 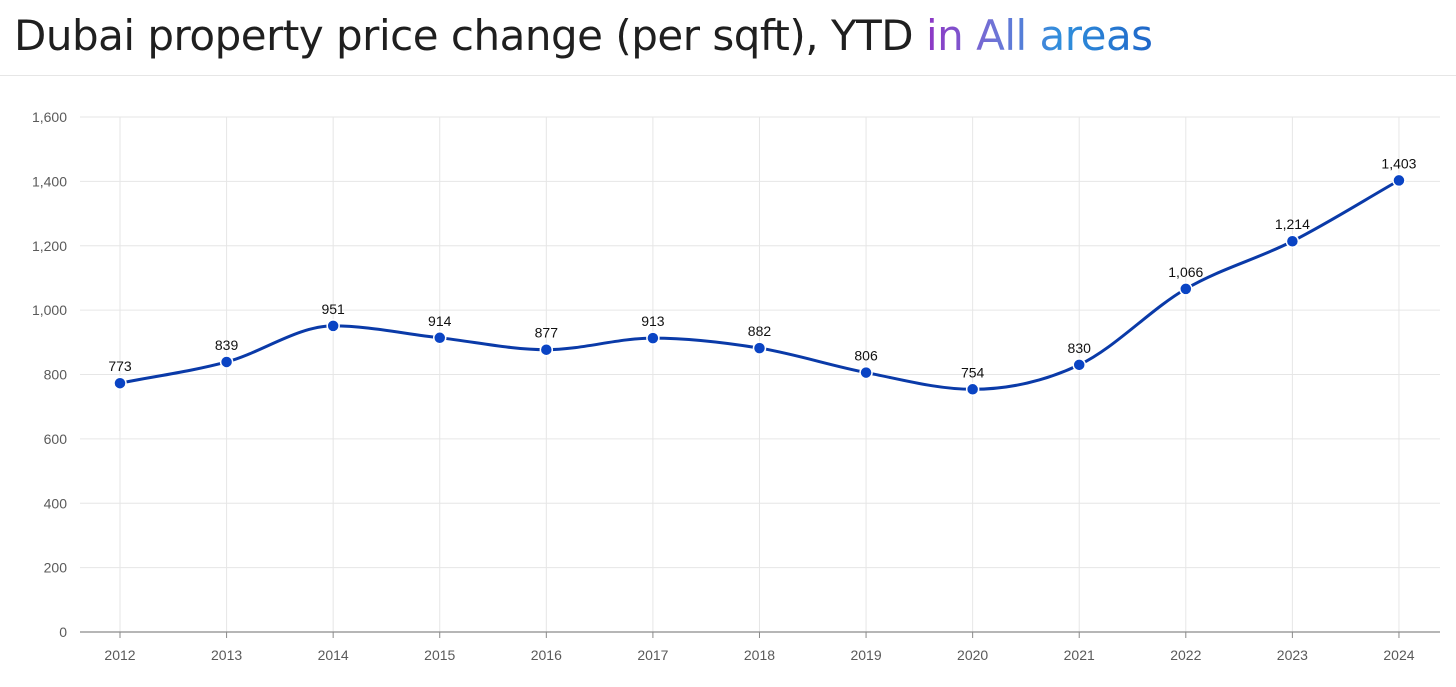 What do you see at coordinates (1039, 35) in the screenshot?
I see `title-highlight-text: in All areas` at bounding box center [1039, 35].